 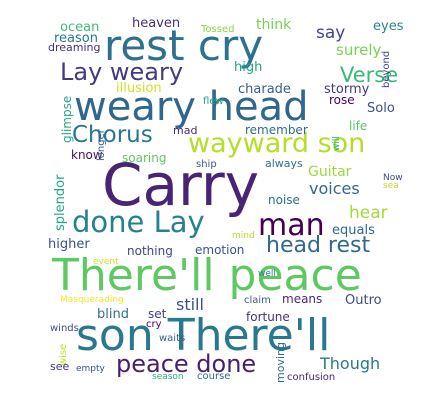 I want to click on word: soaring, so click(x=144, y=158).